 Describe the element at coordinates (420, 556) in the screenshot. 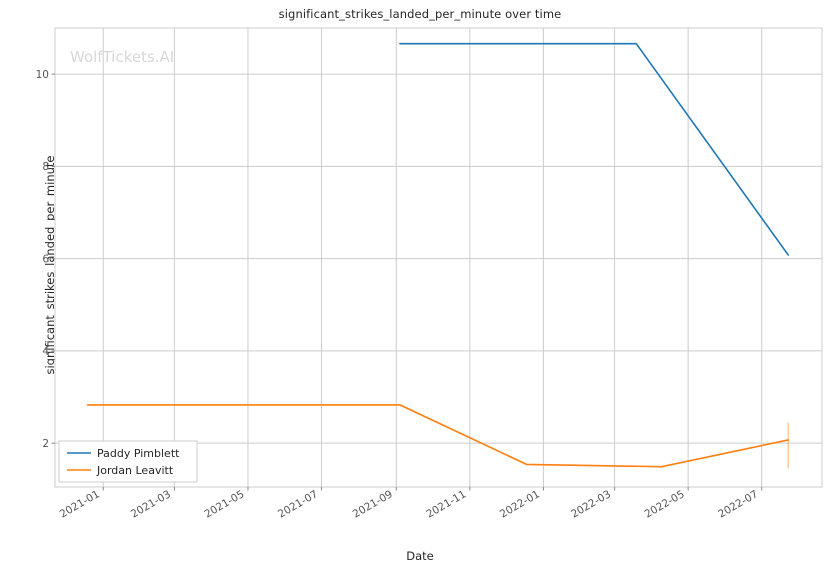

I see `x-axis-label: Date` at that location.